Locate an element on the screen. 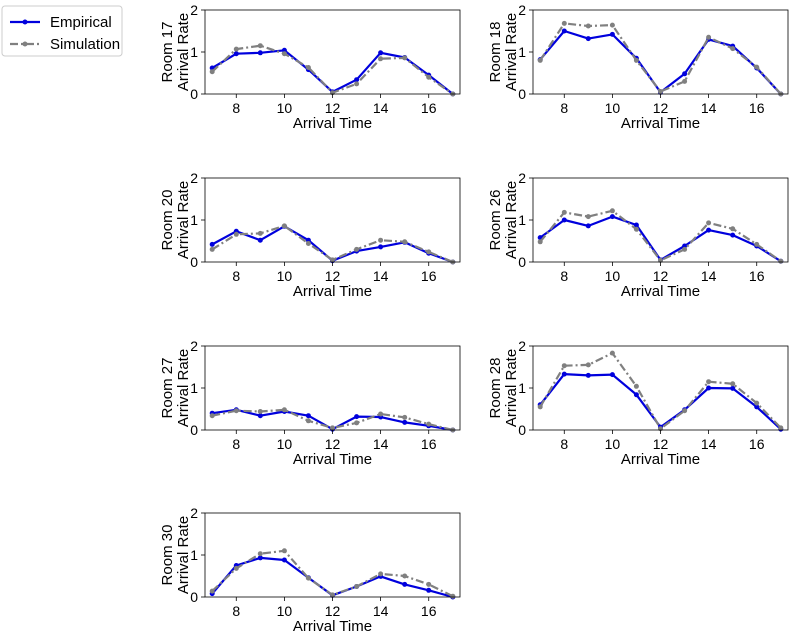 The height and width of the screenshot is (638, 793). y-axis-label-room: Room 28 is located at coordinates (495, 388).